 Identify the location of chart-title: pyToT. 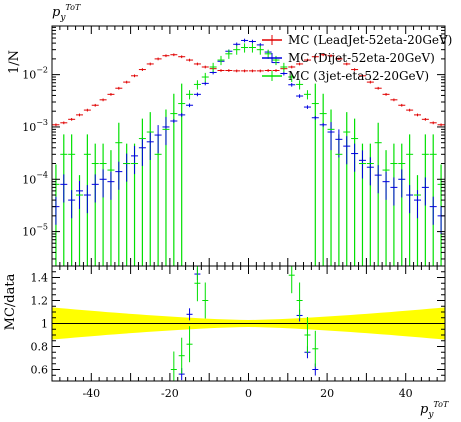
(66, 13).